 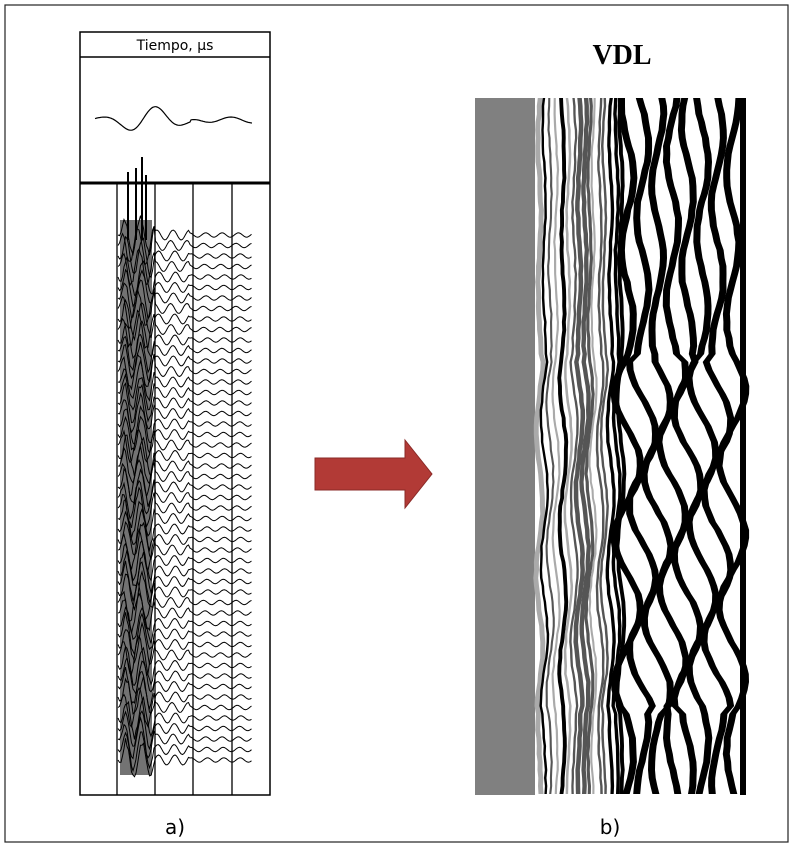 I want to click on wavelet, so click(x=173, y=118).